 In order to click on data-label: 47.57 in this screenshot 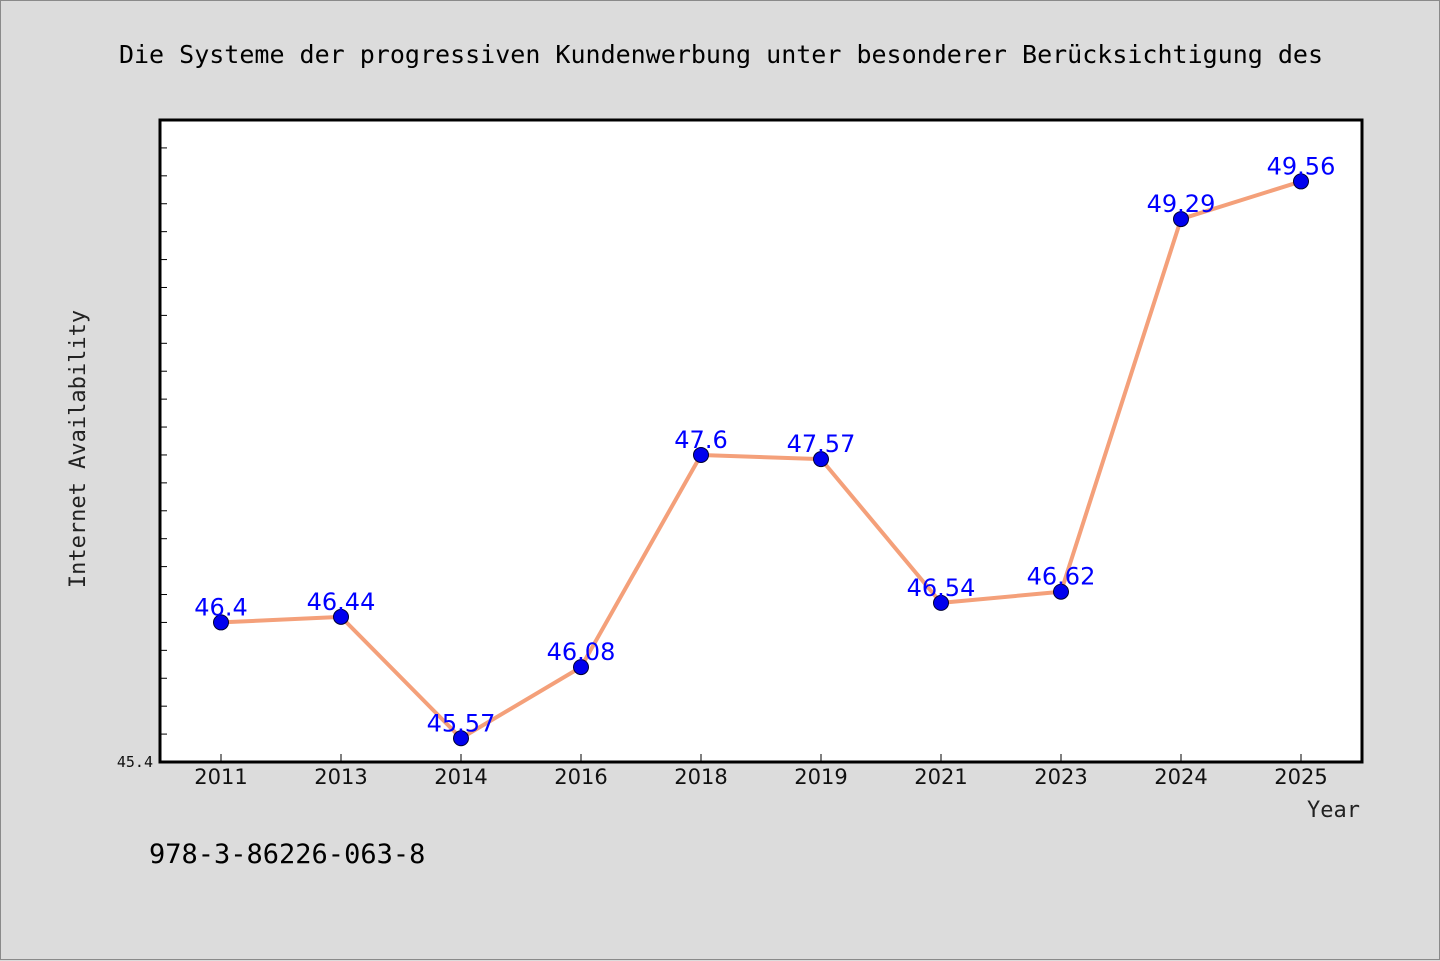, I will do `click(821, 444)`.